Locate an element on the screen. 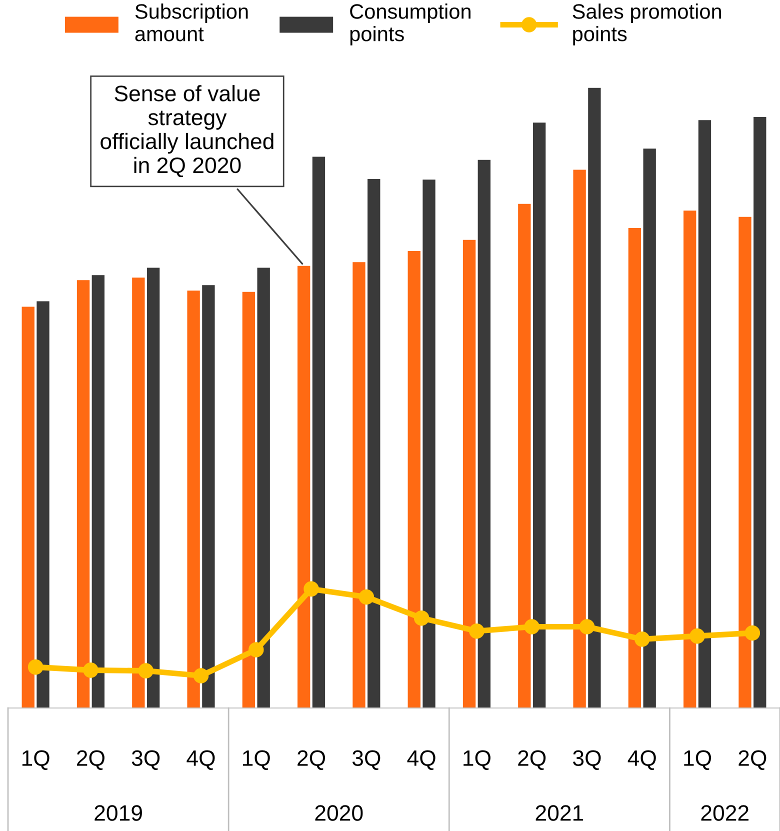  legend-label: Consumption points is located at coordinates (410, 25).